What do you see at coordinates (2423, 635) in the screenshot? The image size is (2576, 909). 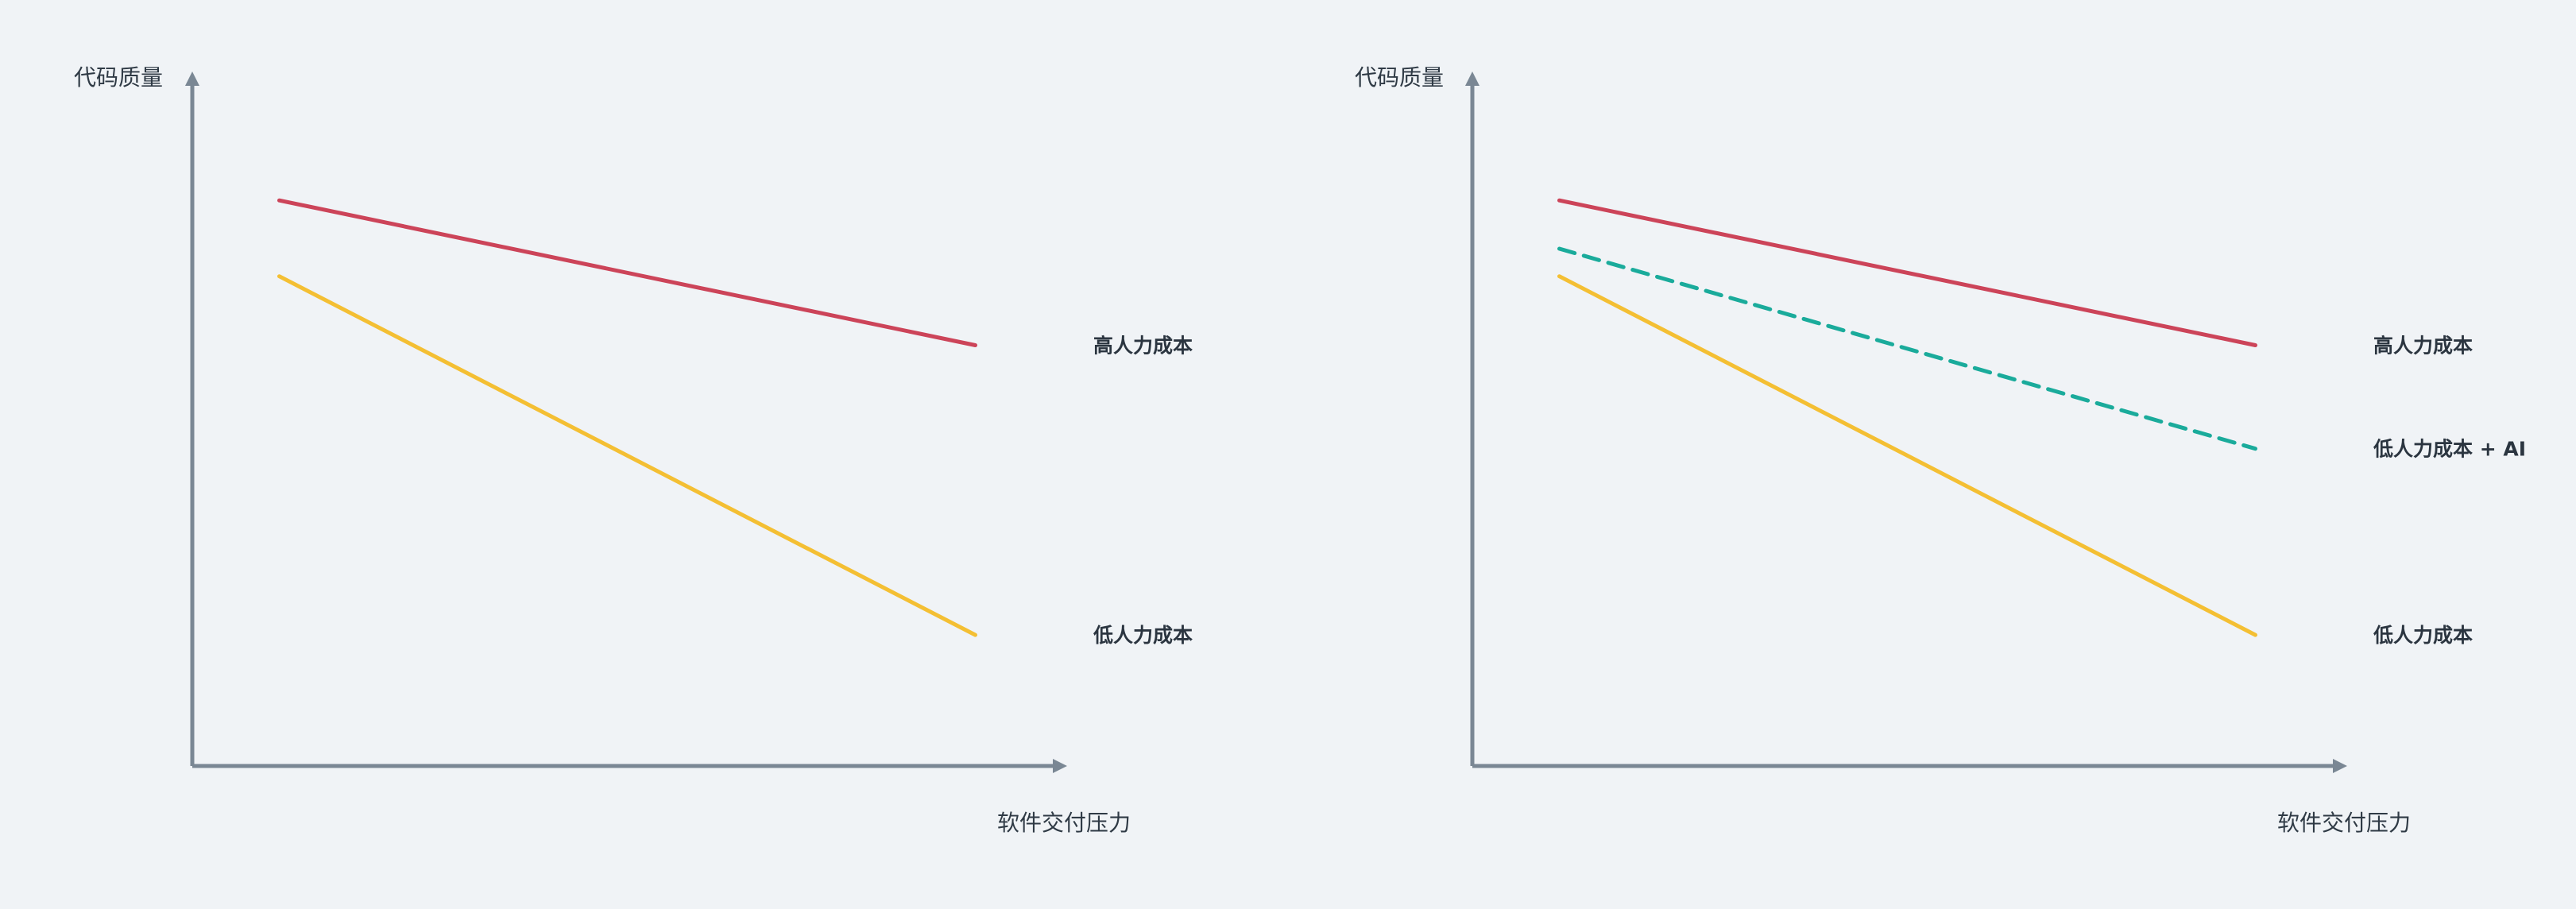 I see `series-label-3: 低人力成本` at bounding box center [2423, 635].